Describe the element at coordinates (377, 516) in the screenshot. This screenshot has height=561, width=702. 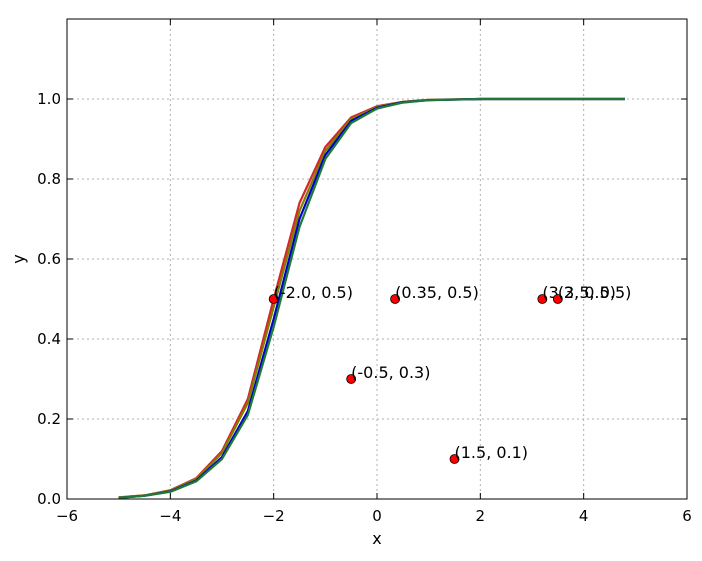
I see `x-tick-label: 0` at that location.